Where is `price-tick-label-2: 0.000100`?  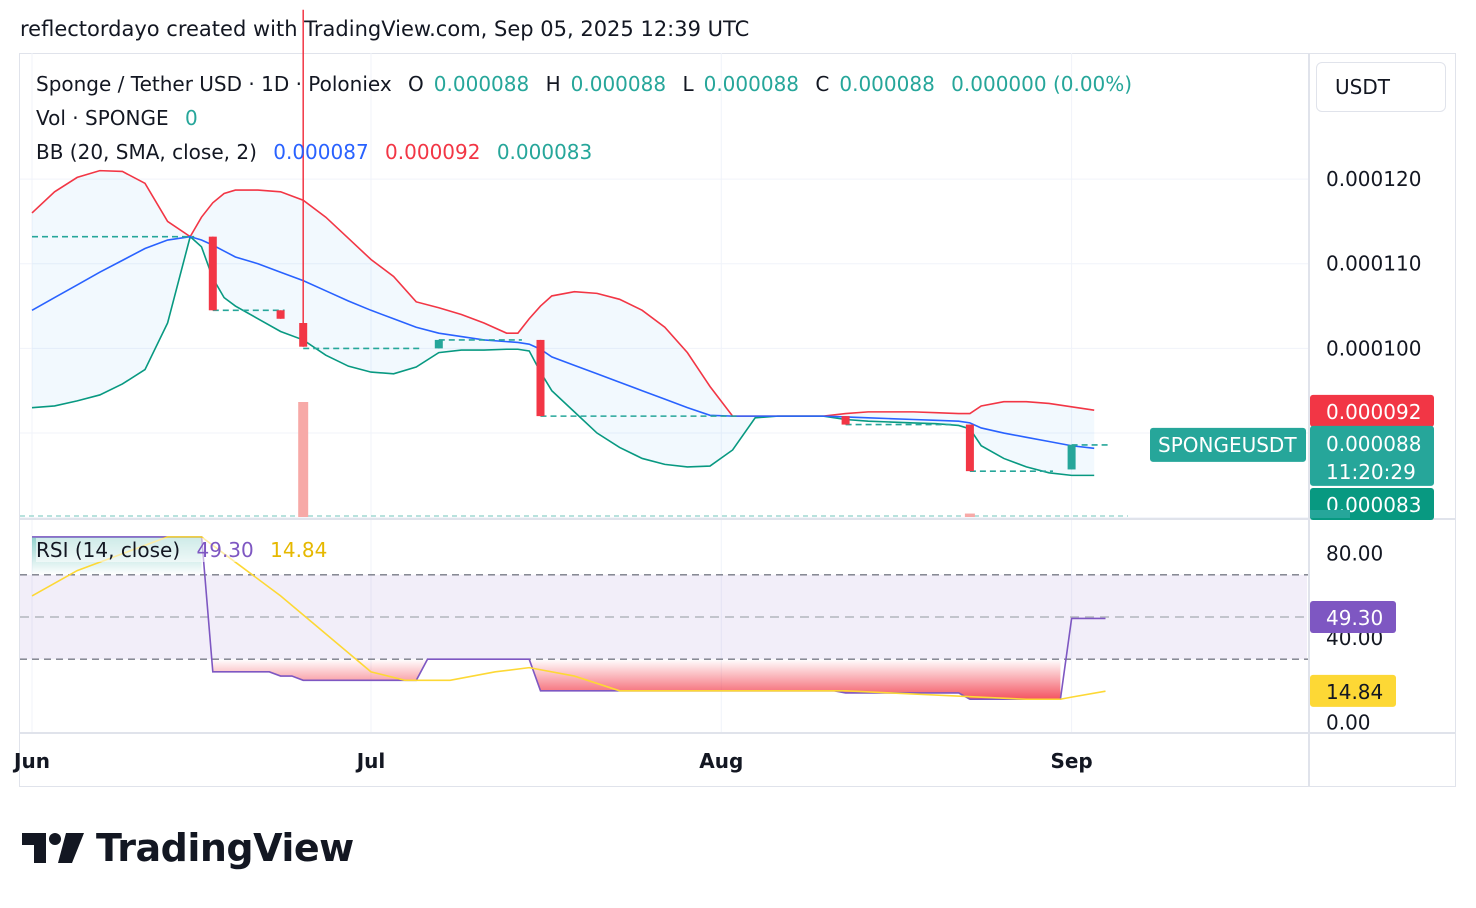
price-tick-label-2: 0.000100 is located at coordinates (1373, 348).